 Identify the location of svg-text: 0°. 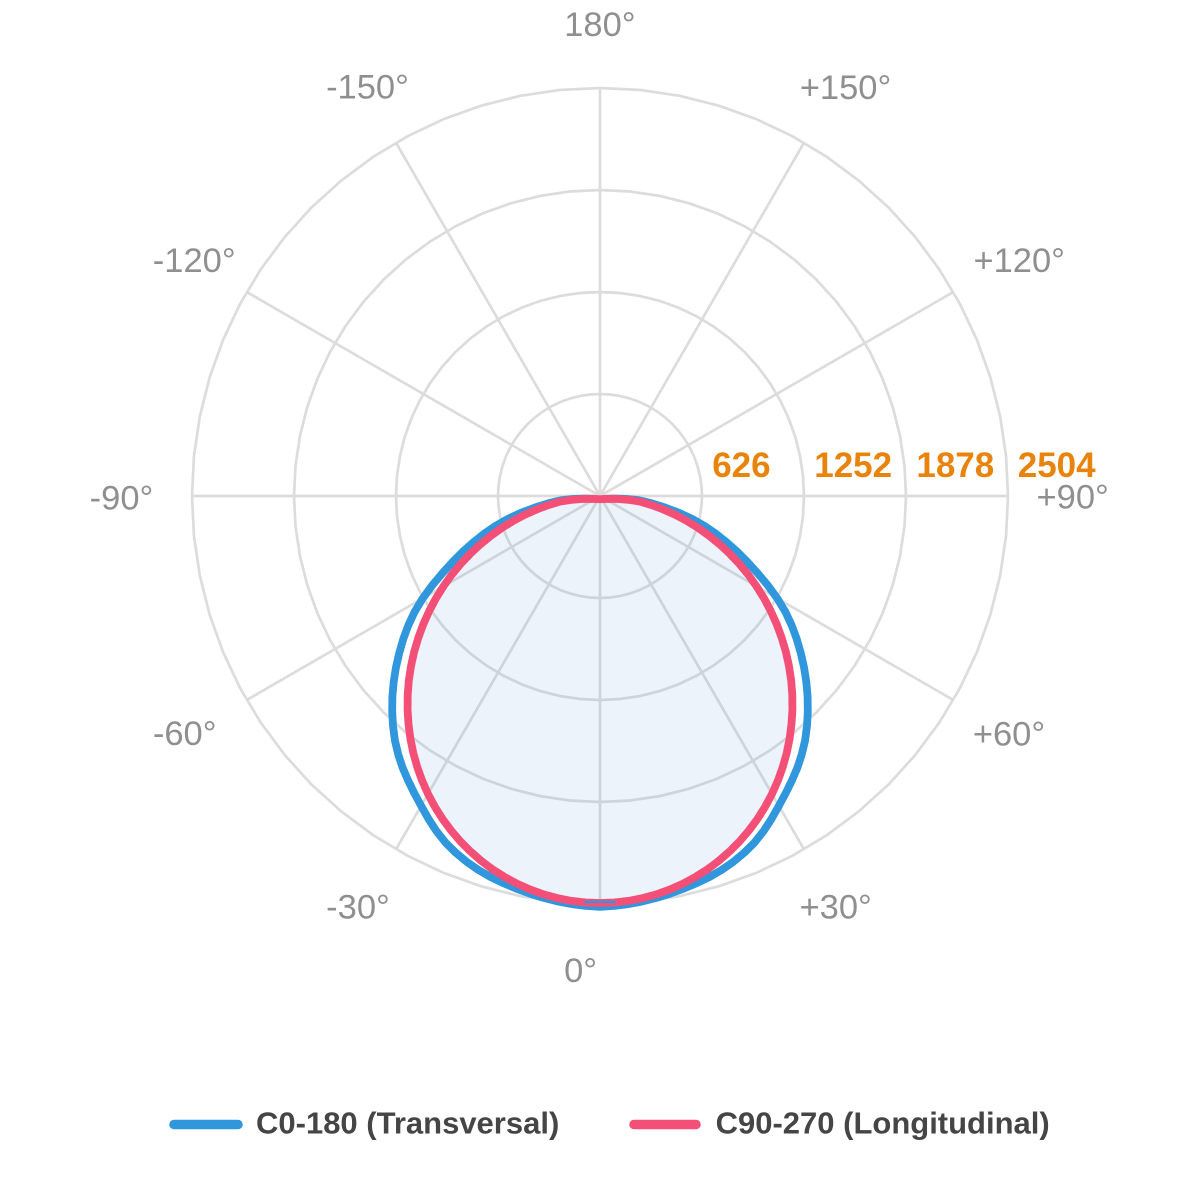
(580, 971).